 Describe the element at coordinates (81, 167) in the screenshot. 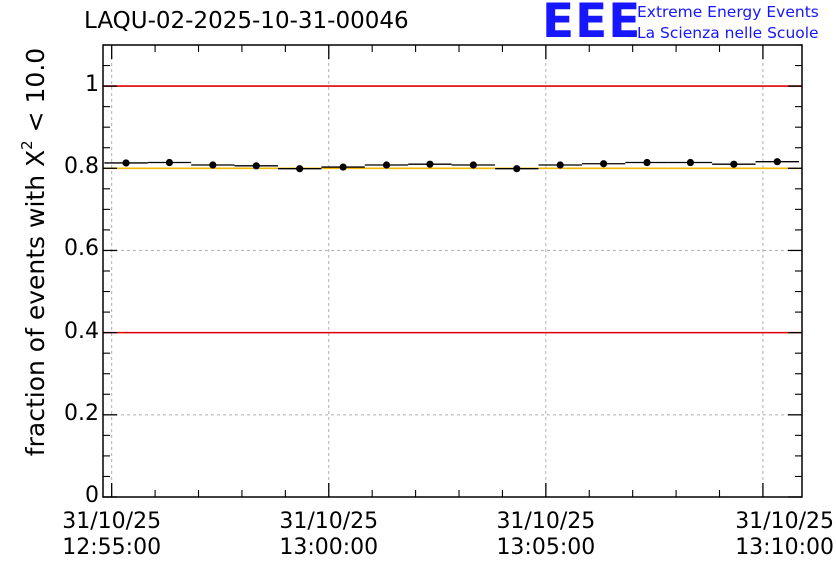

I see `y-tick-label: 0.8` at that location.